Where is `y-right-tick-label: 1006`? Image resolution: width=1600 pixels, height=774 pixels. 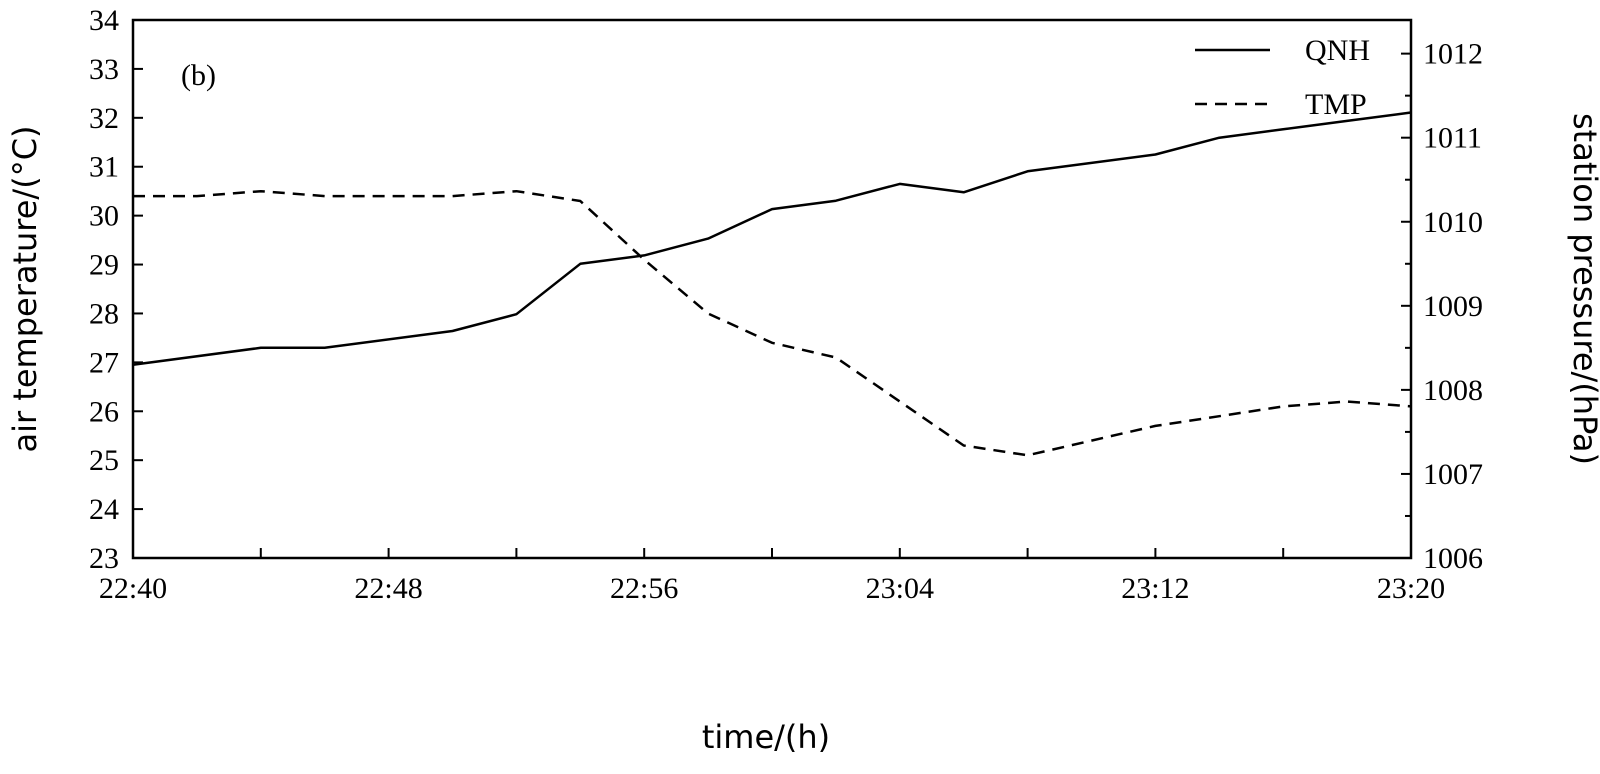
y-right-tick-label: 1006 is located at coordinates (1453, 558).